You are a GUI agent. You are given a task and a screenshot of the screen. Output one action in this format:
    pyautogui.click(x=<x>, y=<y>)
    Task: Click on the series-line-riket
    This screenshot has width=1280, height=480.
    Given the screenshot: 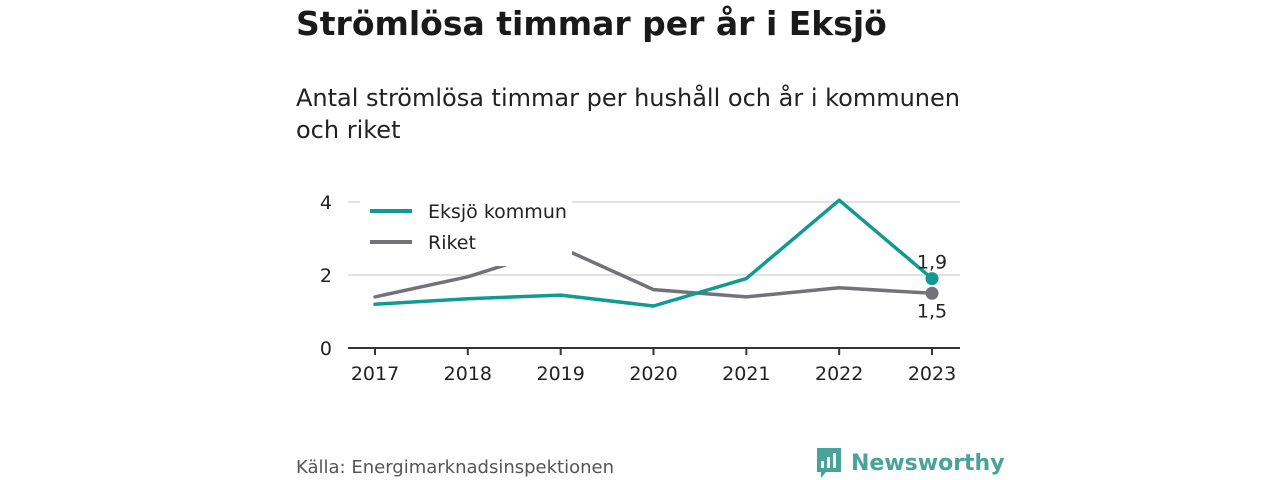 What is the action you would take?
    pyautogui.click(x=653, y=272)
    